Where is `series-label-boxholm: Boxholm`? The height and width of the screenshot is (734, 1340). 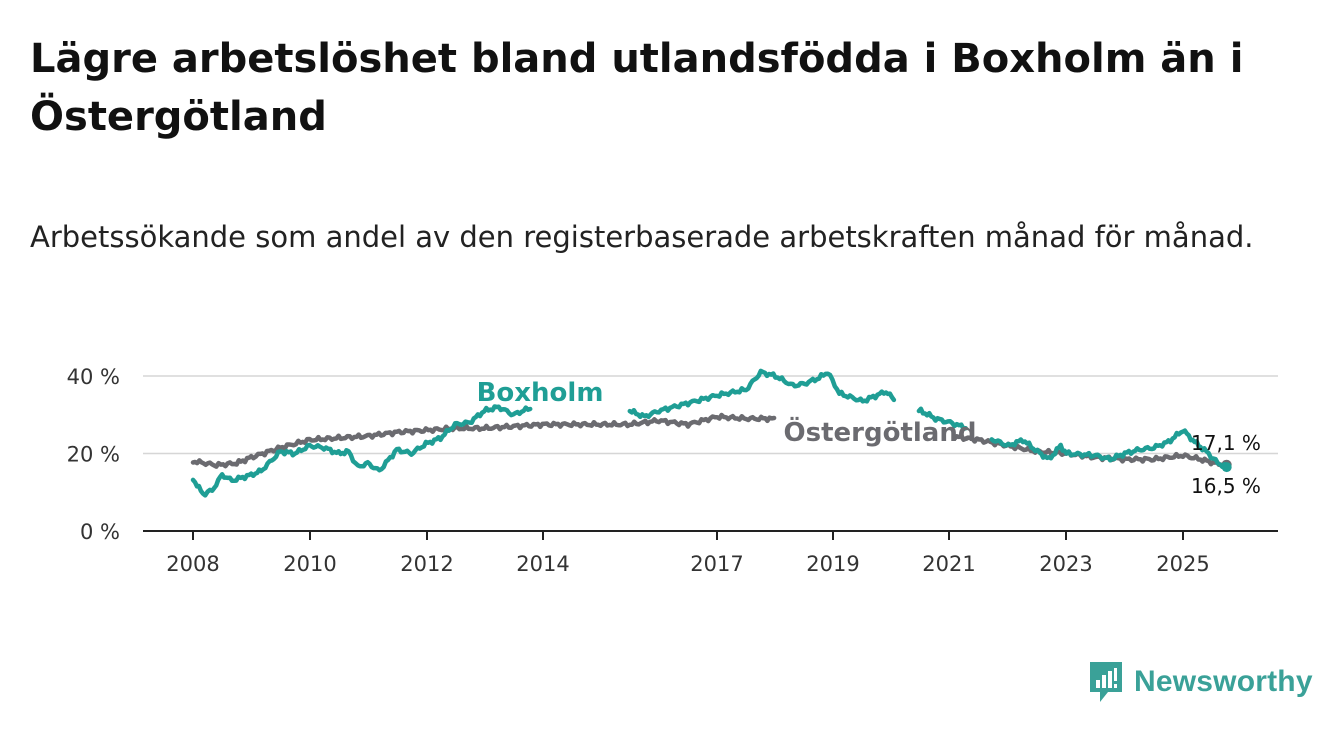 series-label-boxholm: Boxholm is located at coordinates (540, 393).